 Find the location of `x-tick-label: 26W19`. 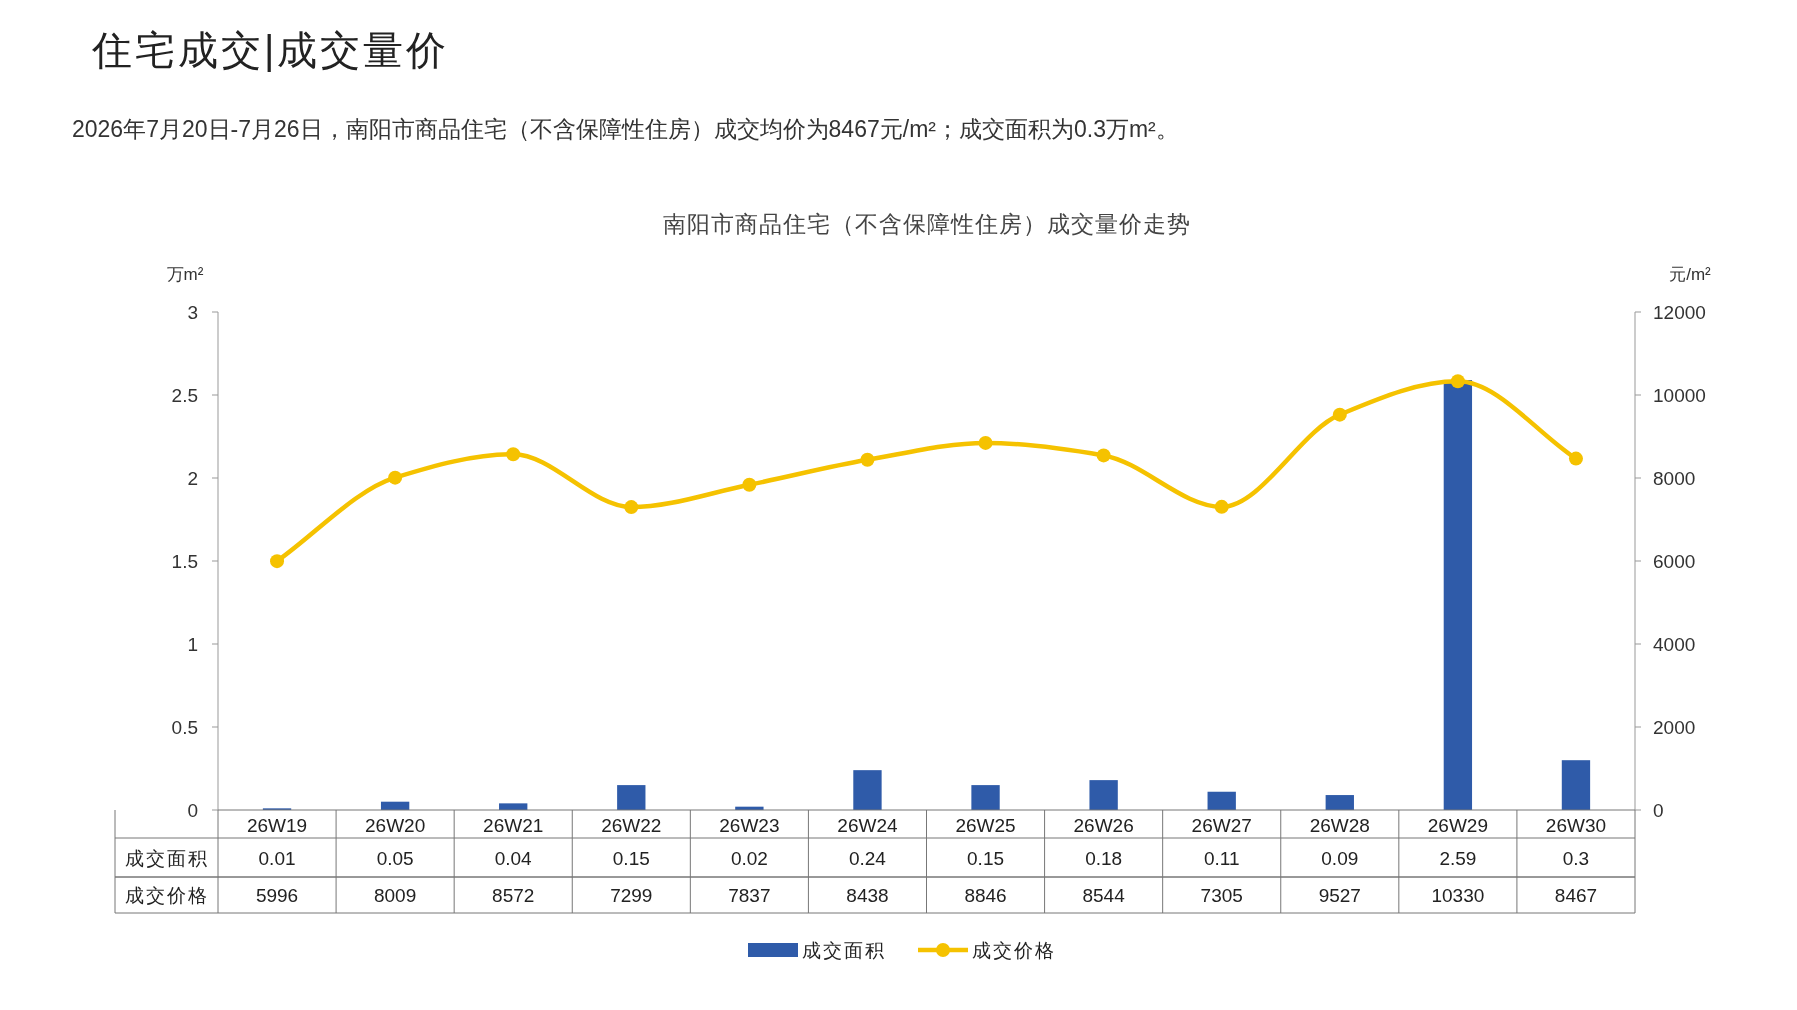

x-tick-label: 26W19 is located at coordinates (277, 825).